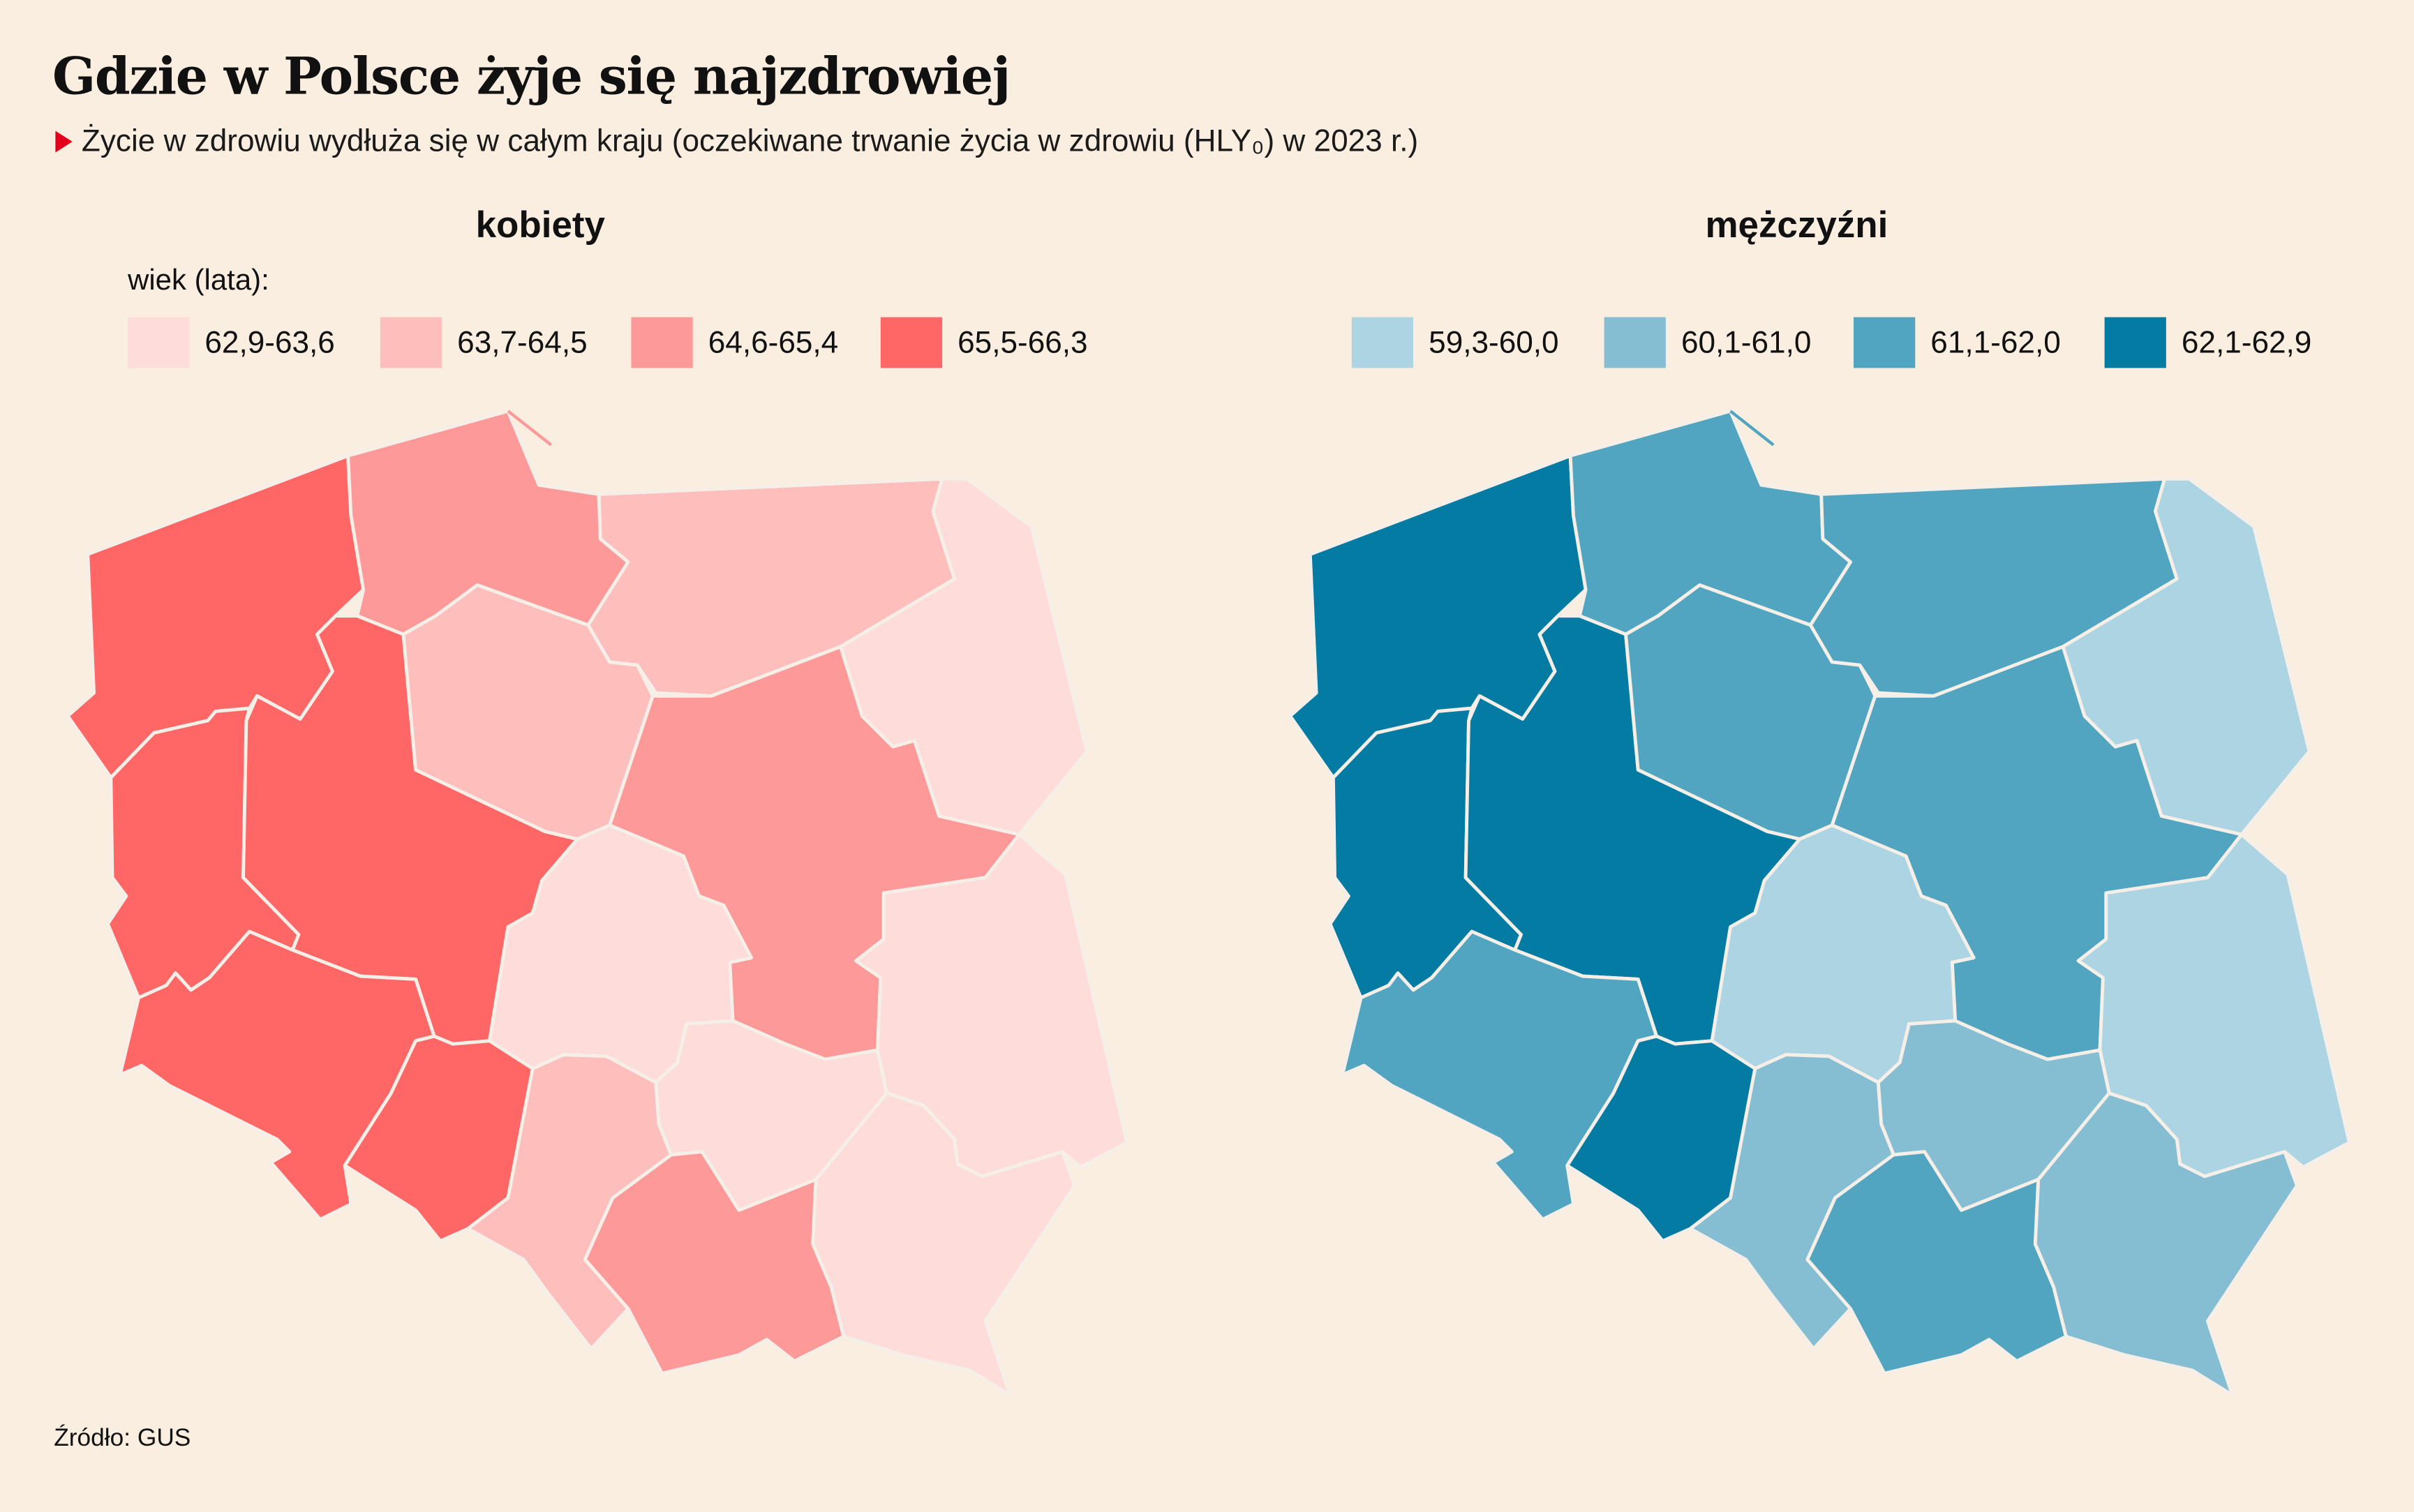 The image size is (2414, 1512). What do you see at coordinates (532, 76) in the screenshot?
I see `page-title: Gdzie w Polsce żyje się najzdrowiej` at bounding box center [532, 76].